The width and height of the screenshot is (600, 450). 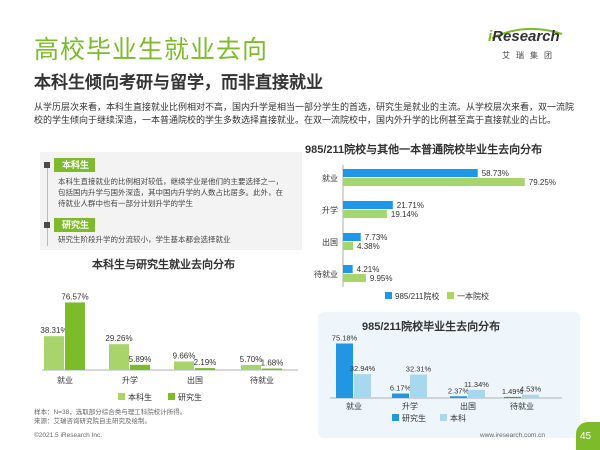 What do you see at coordinates (417, 296) in the screenshot?
I see `legend-label: 985/211院校` at bounding box center [417, 296].